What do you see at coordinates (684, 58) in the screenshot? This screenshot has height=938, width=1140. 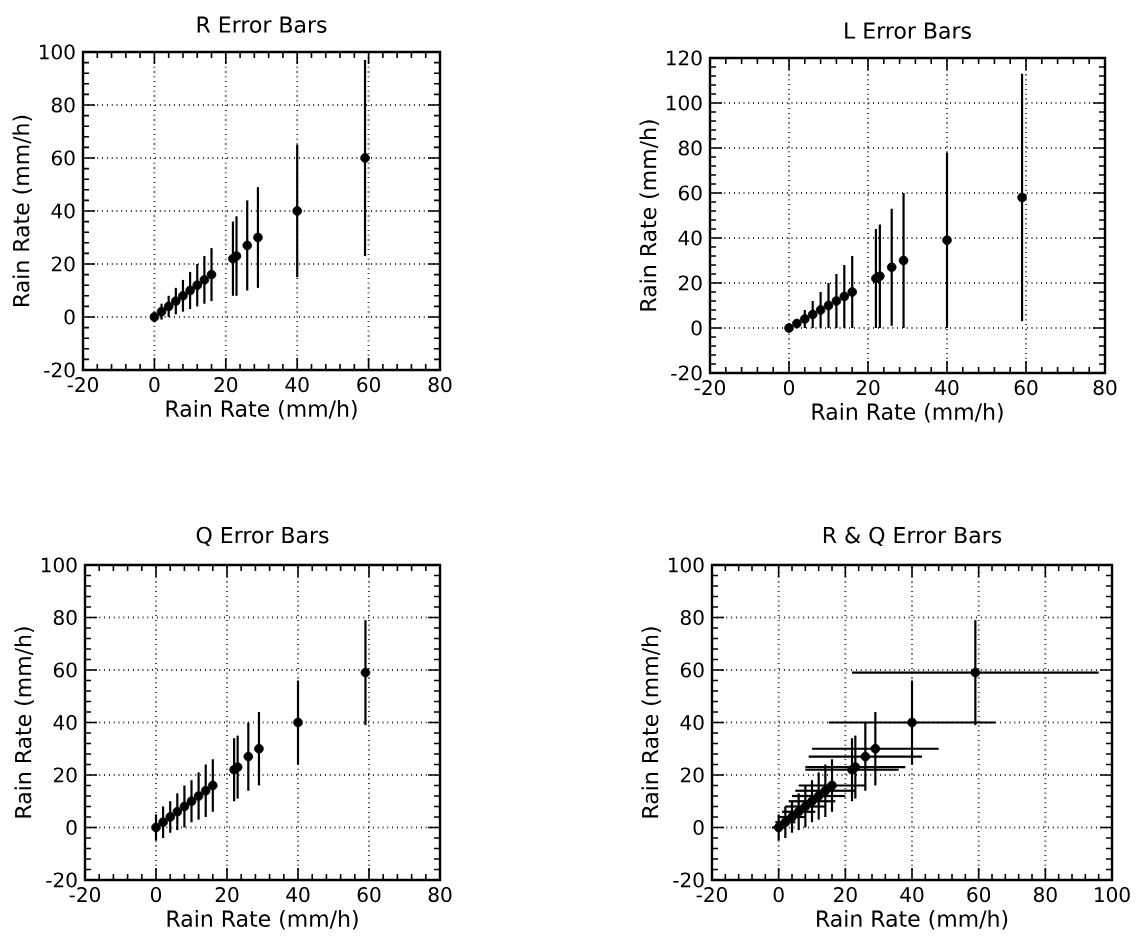 I see `y-tick-label: 120` at bounding box center [684, 58].